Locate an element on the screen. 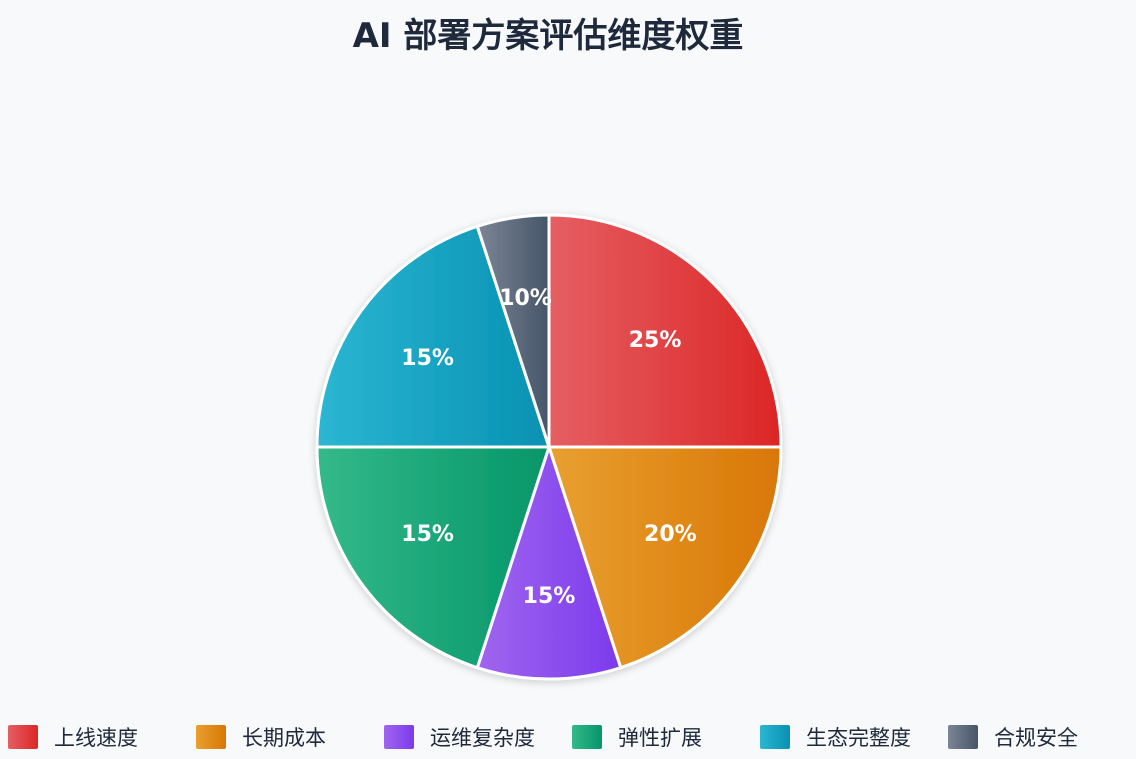 The image size is (1136, 759). legend-label: 长期成本 is located at coordinates (284, 738).